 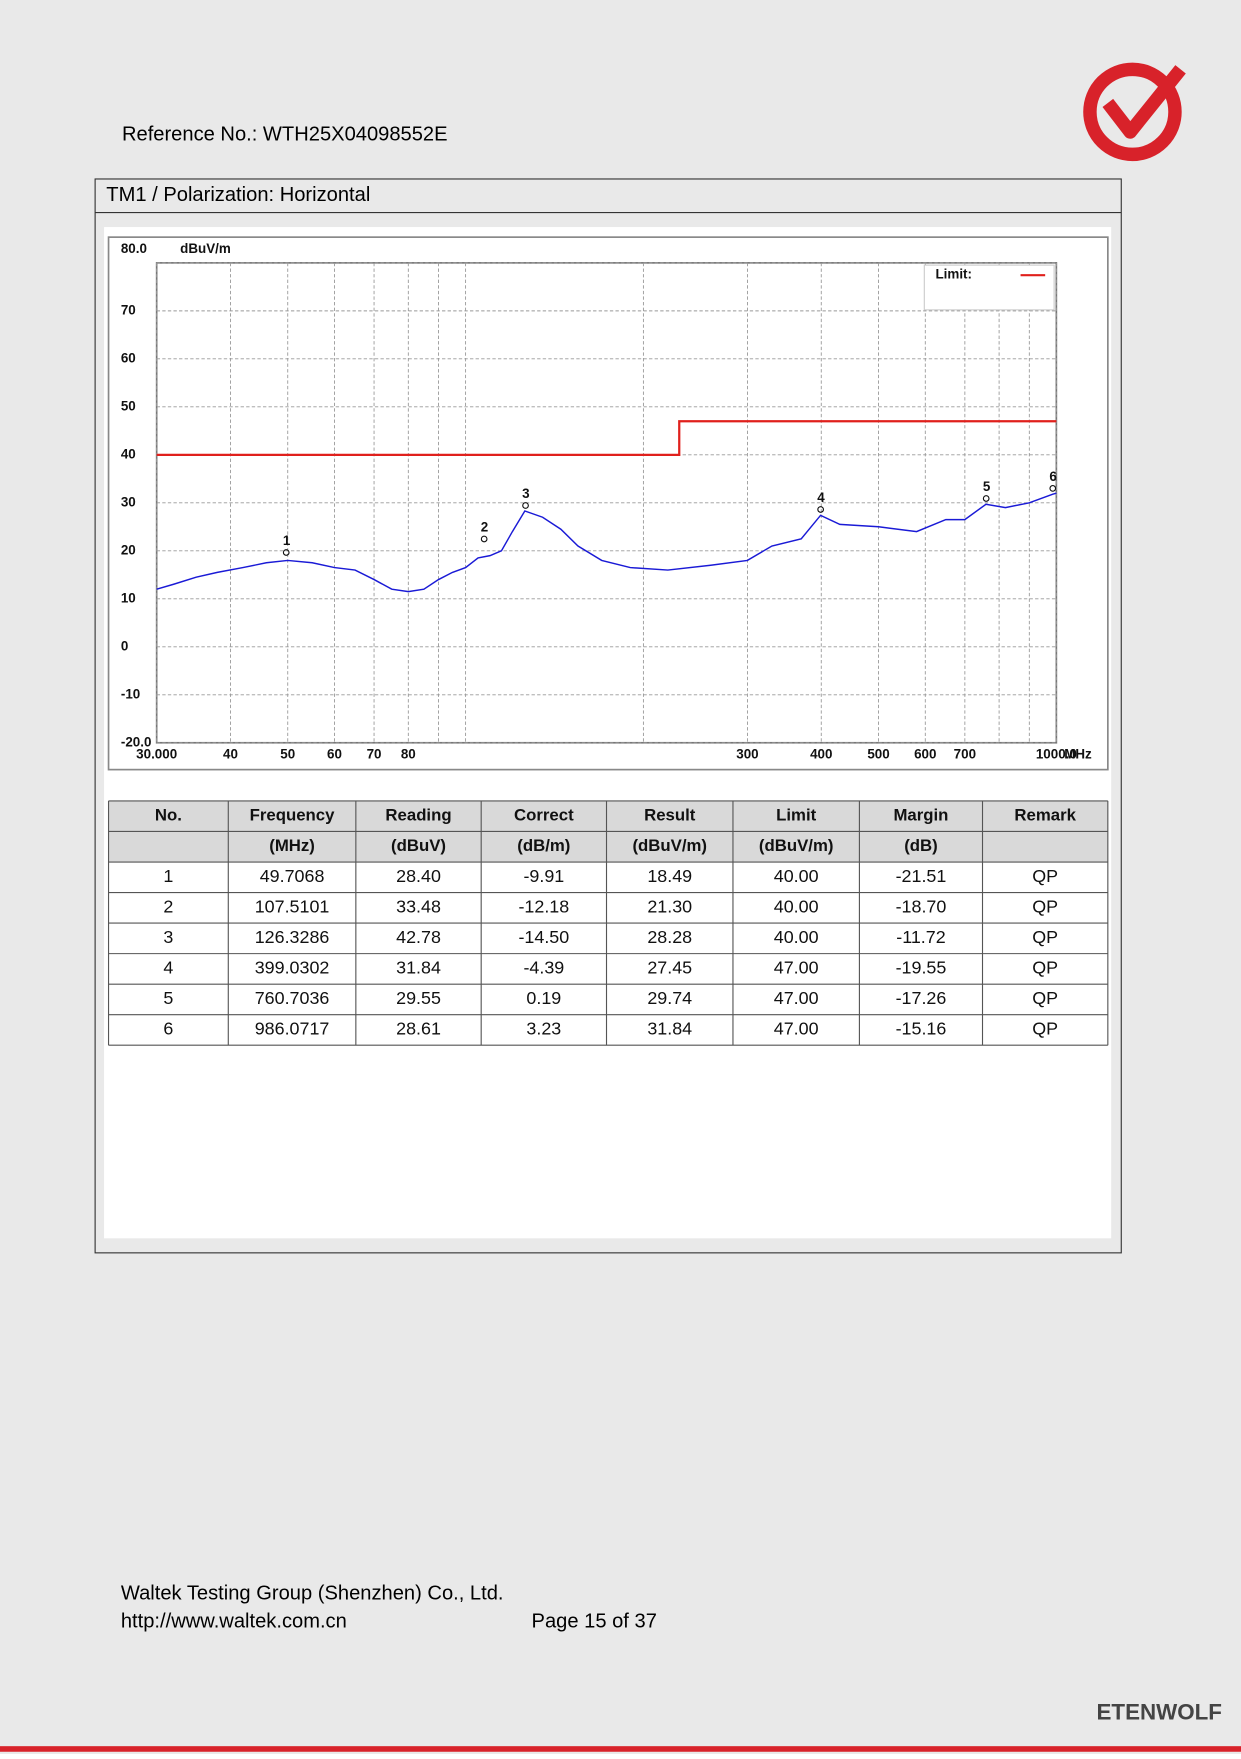 What do you see at coordinates (156, 754) in the screenshot?
I see `x-tick-label: 30.000` at bounding box center [156, 754].